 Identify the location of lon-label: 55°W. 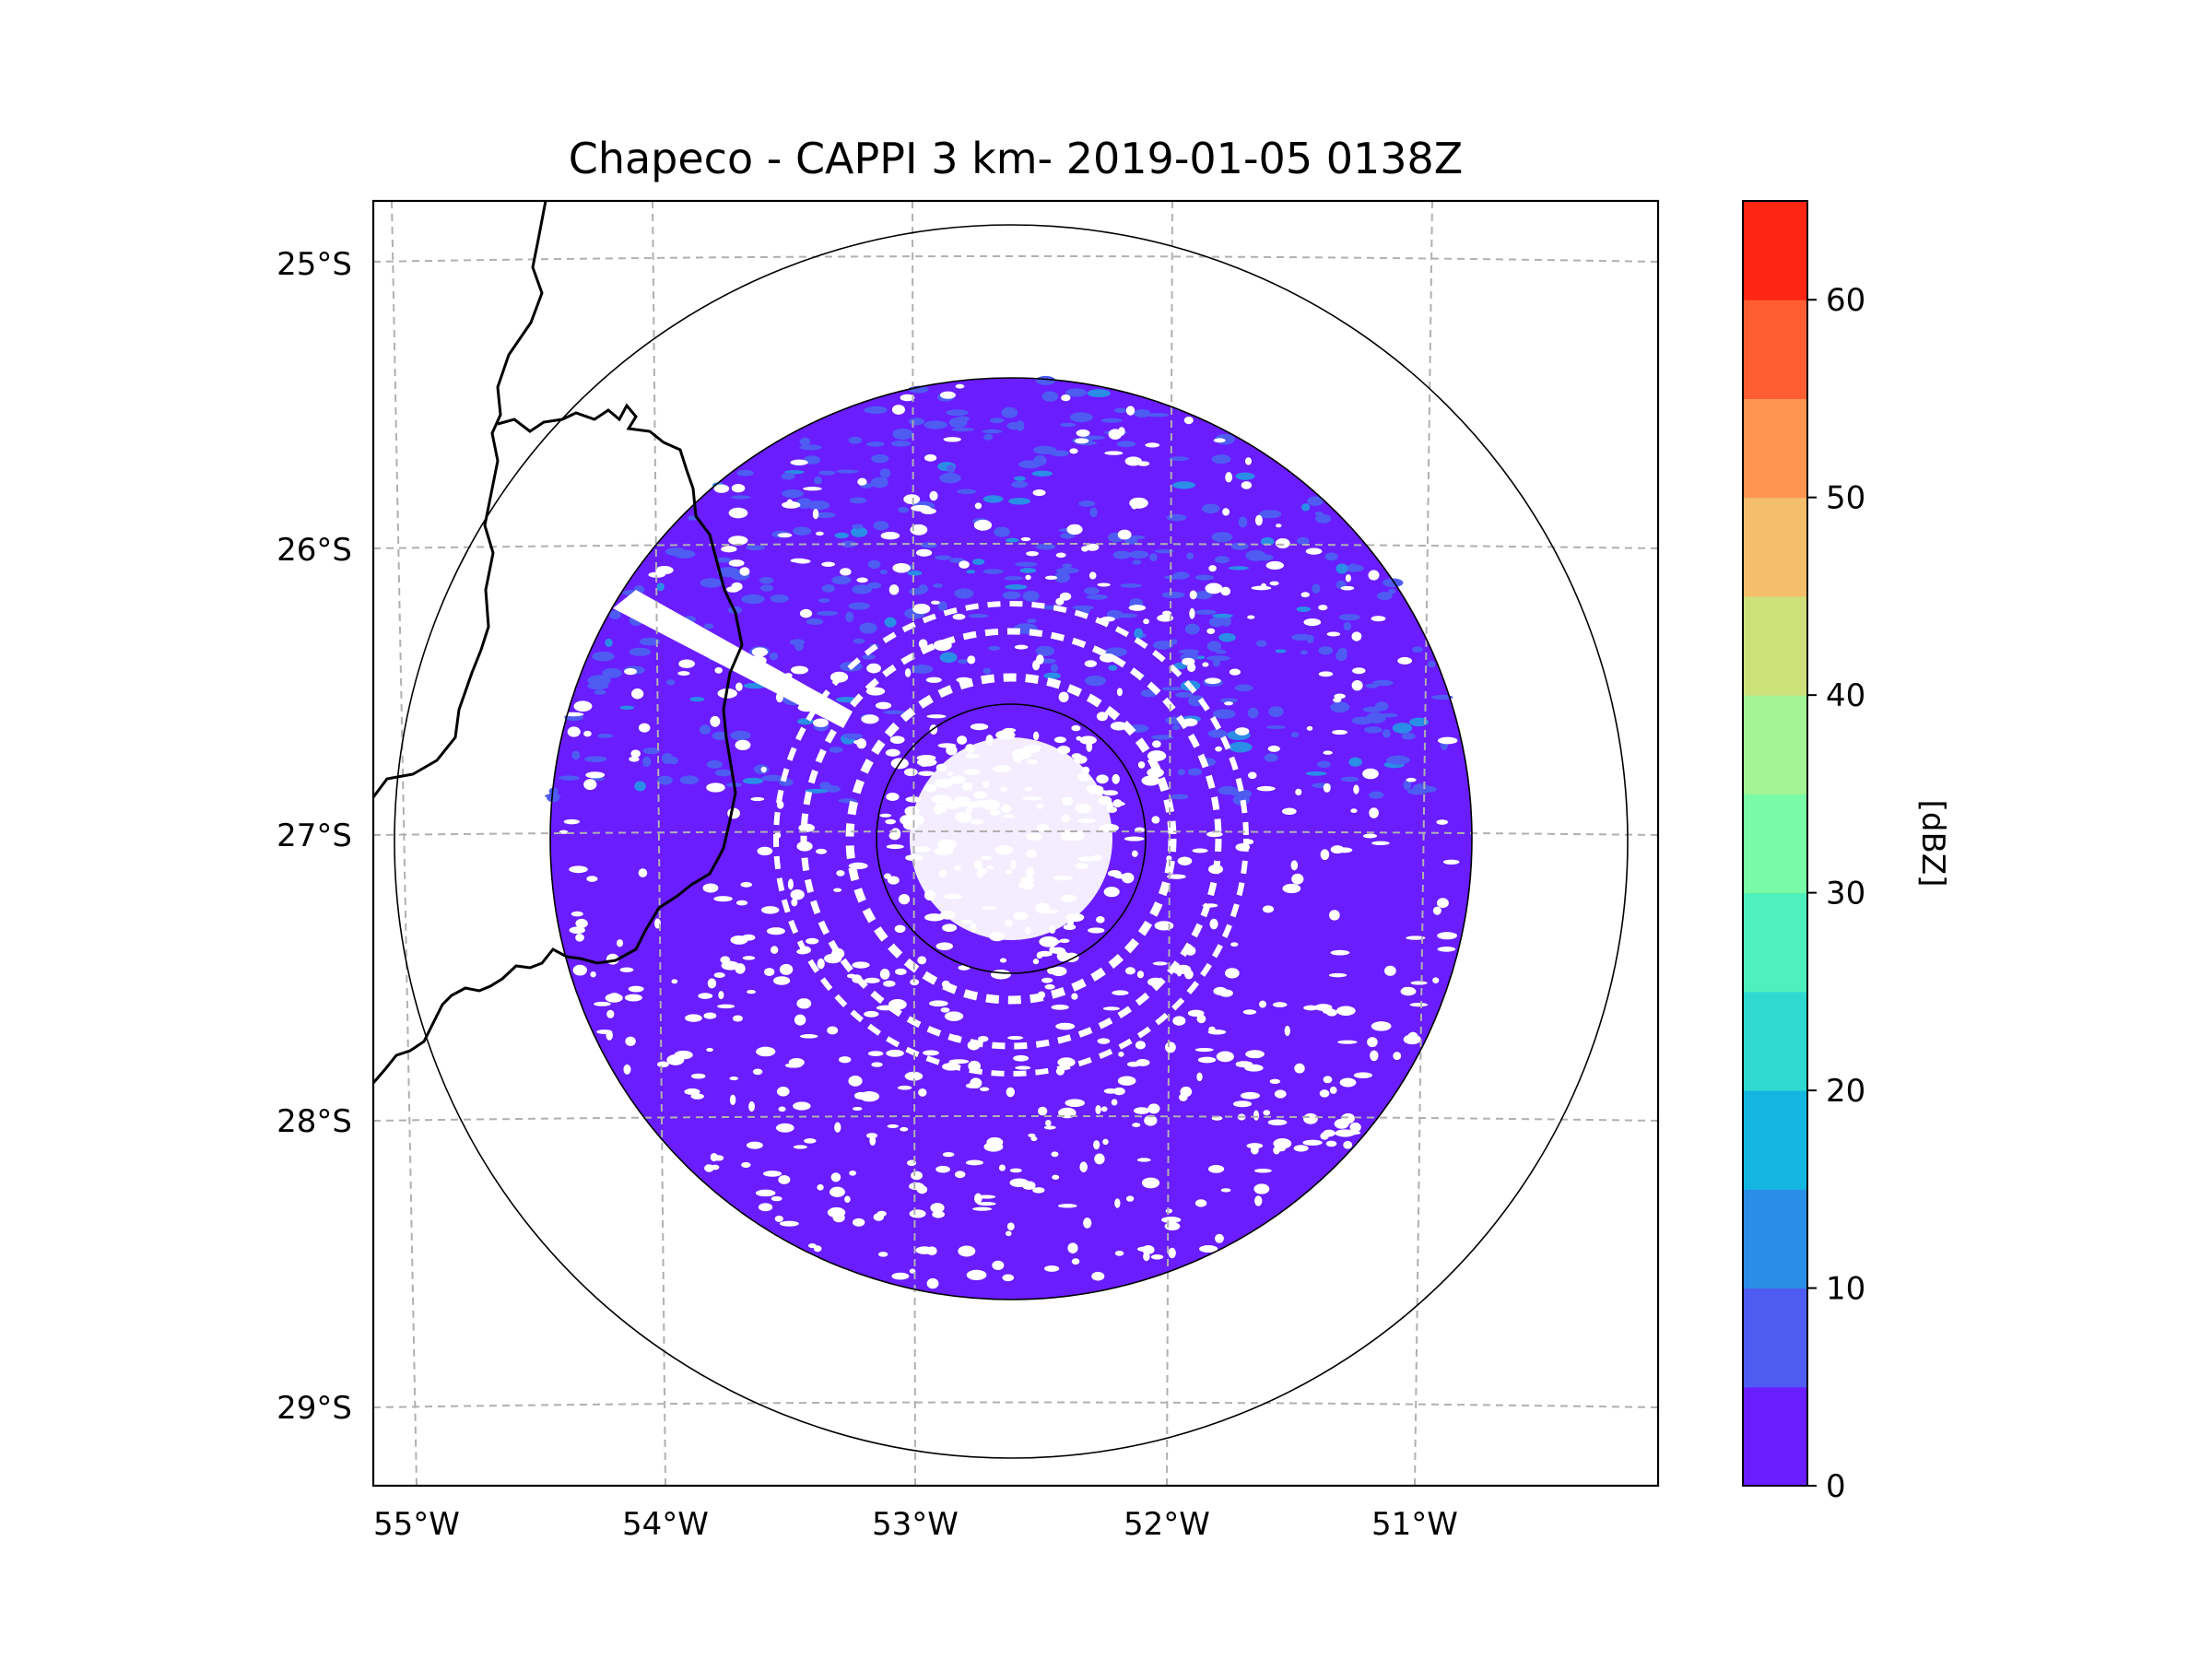
(416, 1524).